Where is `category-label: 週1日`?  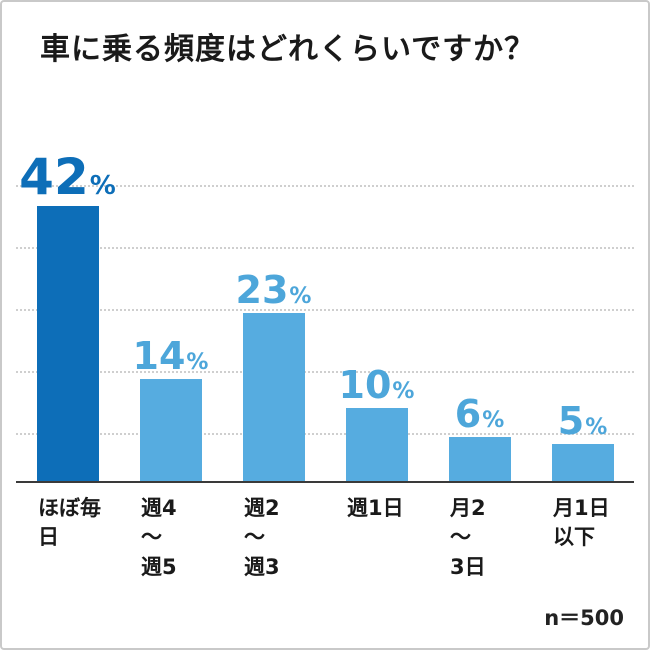 category-label: 週1日 is located at coordinates (375, 508).